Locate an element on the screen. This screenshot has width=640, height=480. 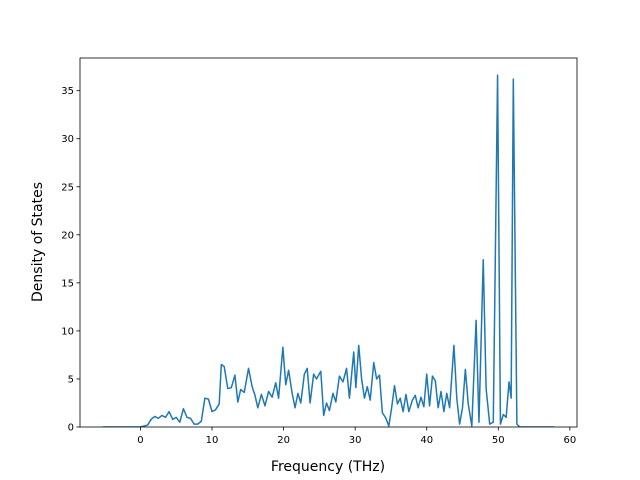
y-tick-label: 10 is located at coordinates (67, 331).